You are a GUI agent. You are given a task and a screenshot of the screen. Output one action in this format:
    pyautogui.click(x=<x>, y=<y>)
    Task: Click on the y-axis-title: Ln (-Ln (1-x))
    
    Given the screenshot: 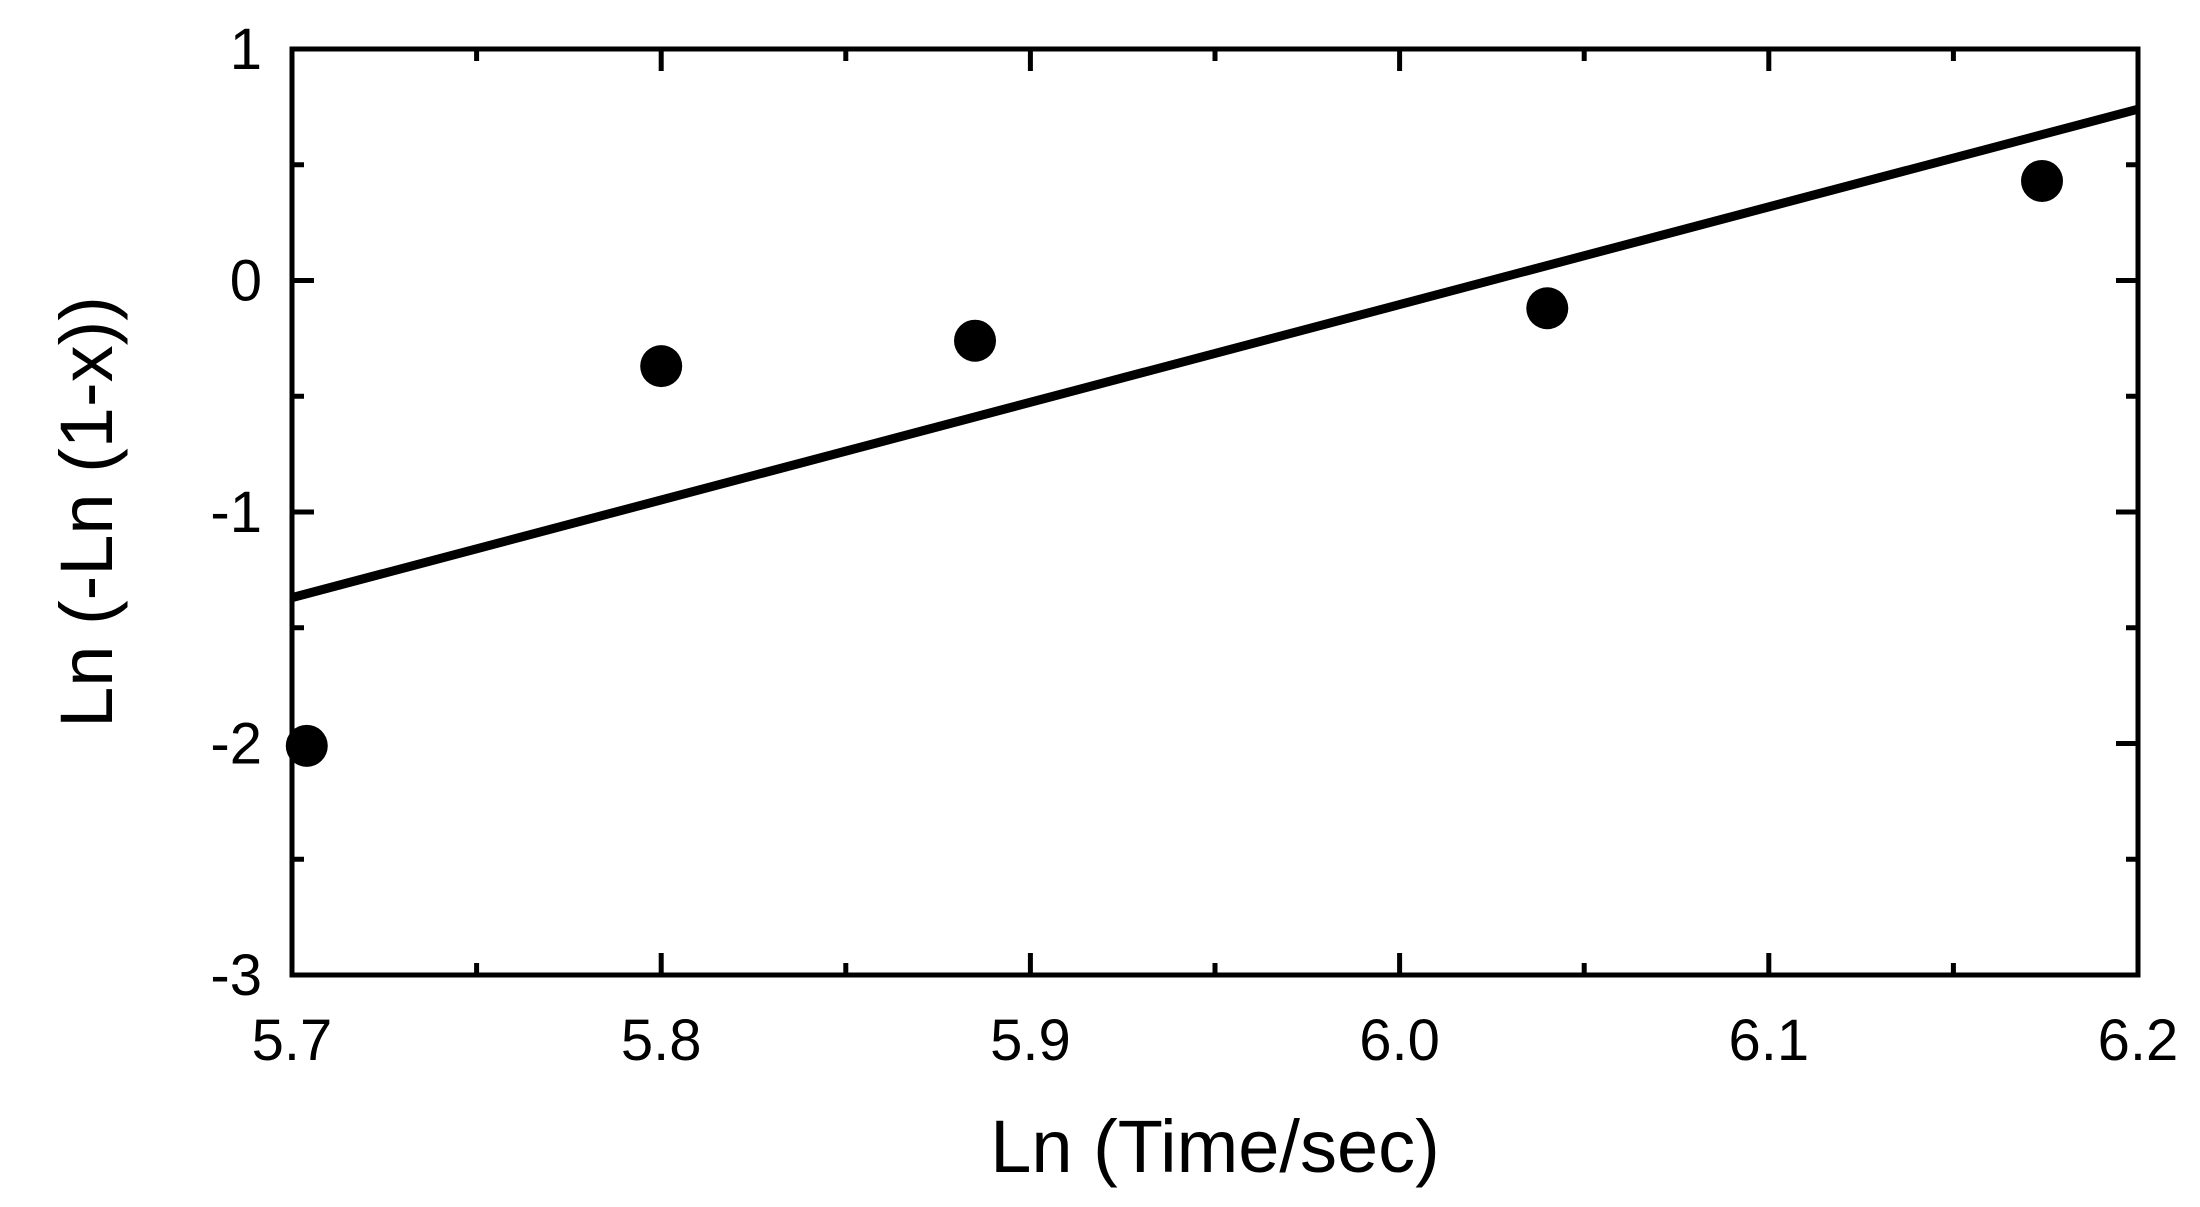 What is the action you would take?
    pyautogui.click(x=86, y=512)
    